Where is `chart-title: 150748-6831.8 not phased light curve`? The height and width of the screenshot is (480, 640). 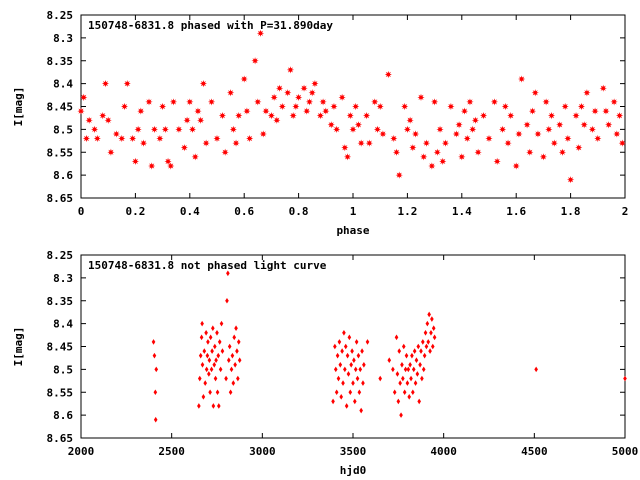
chart-title: 150748-6831.8 not phased light curve is located at coordinates (207, 265).